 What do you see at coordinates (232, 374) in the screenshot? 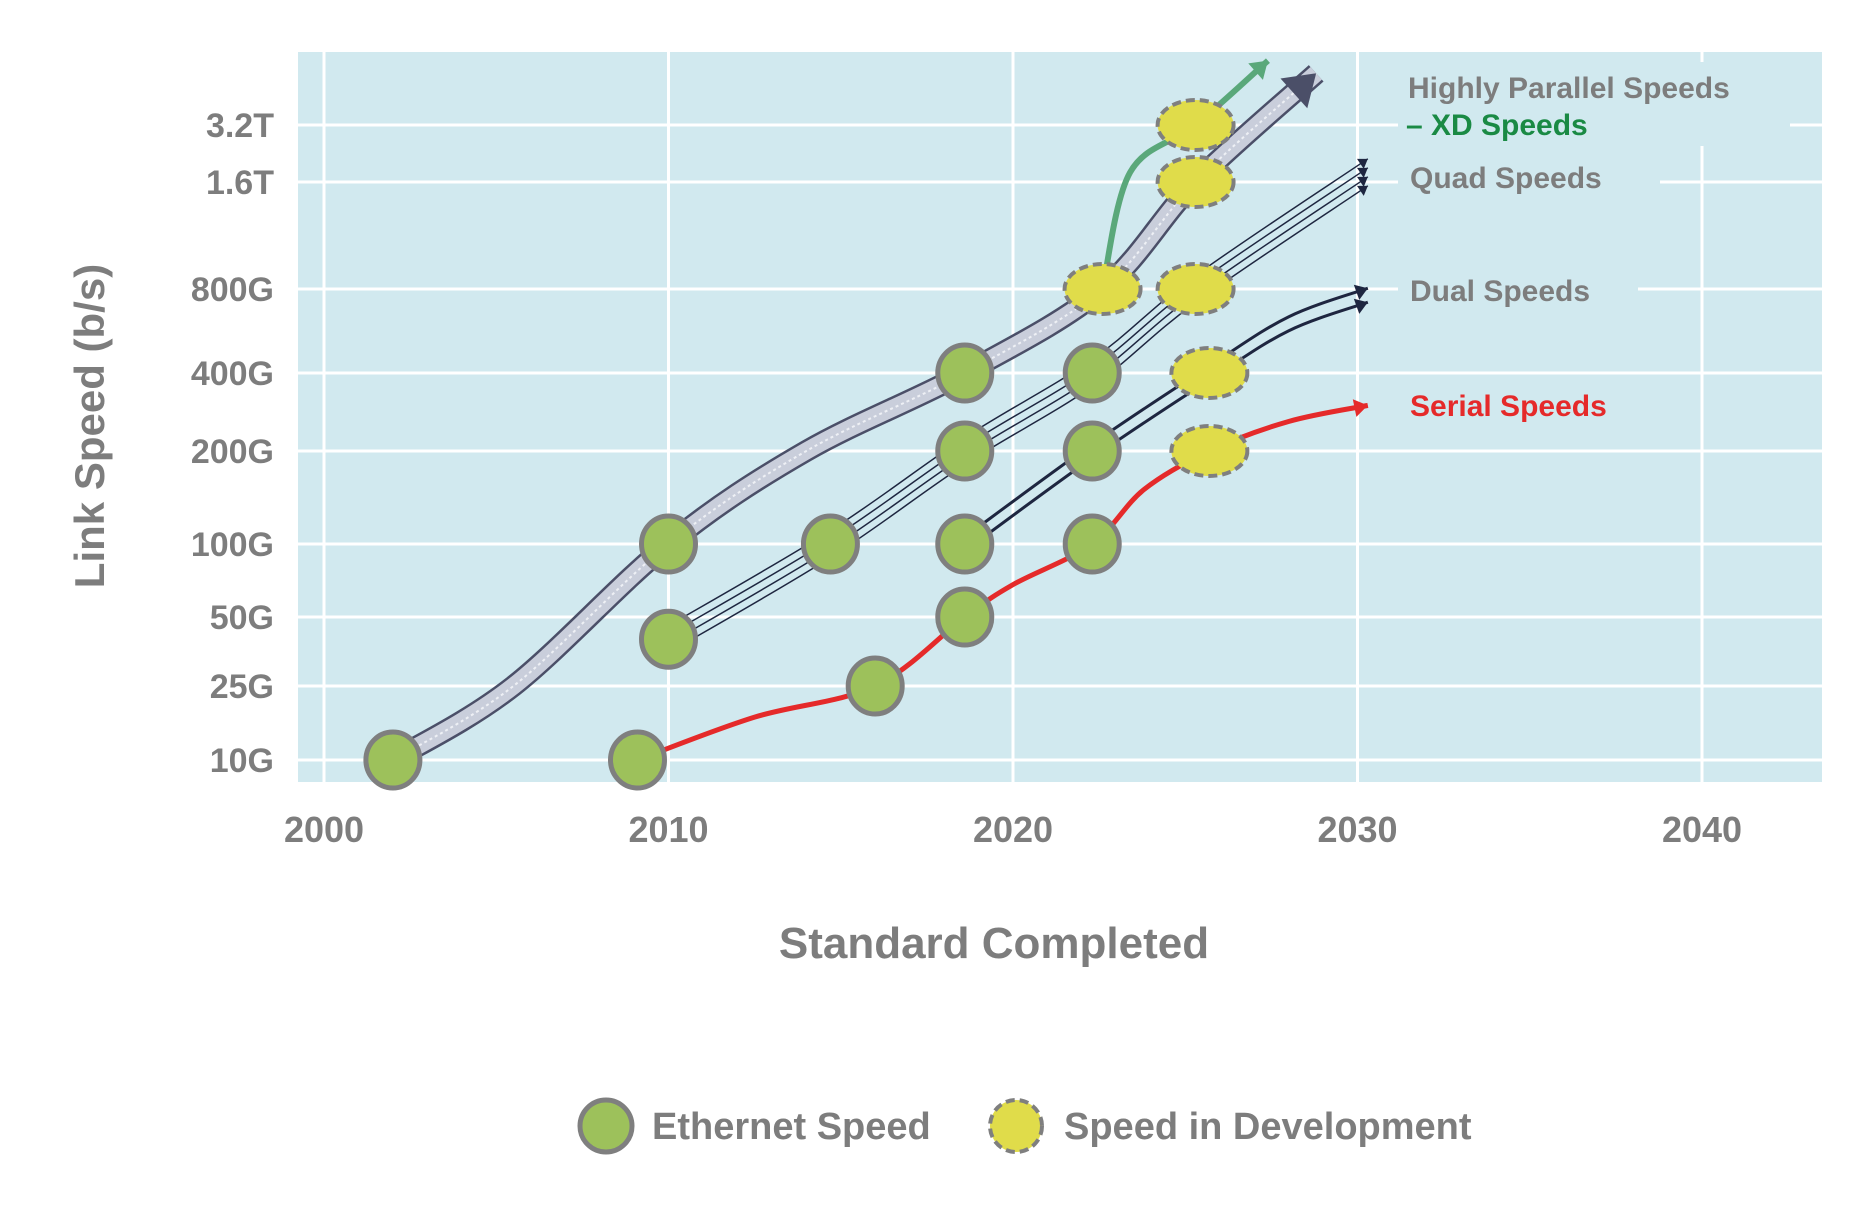
I see `y-tick-label: 400G` at bounding box center [232, 374].